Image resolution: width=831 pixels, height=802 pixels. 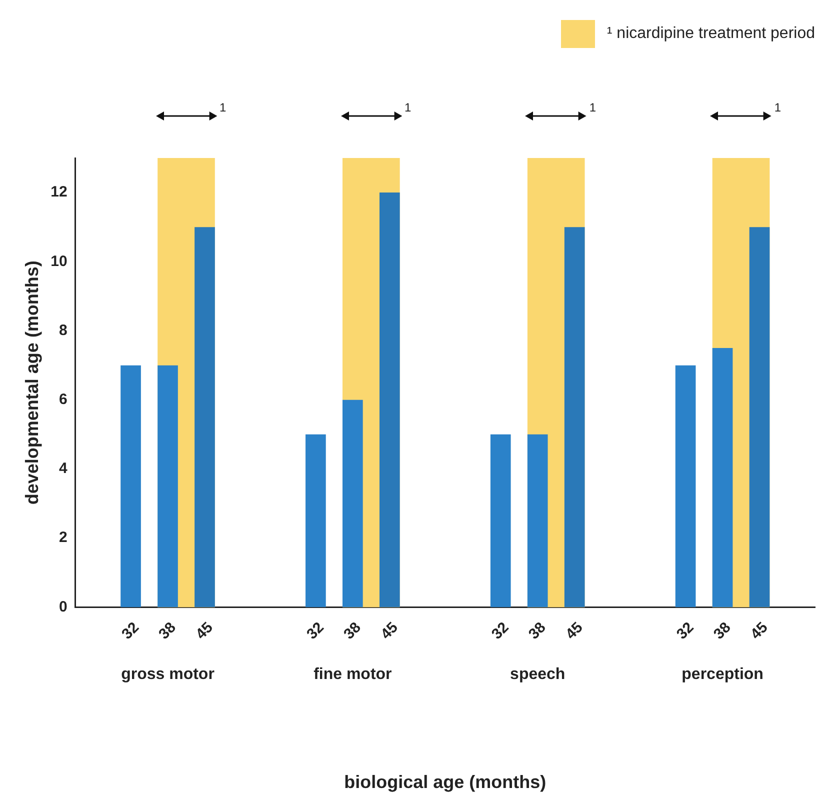 What do you see at coordinates (63, 330) in the screenshot?
I see `y-tick-label: 8` at bounding box center [63, 330].